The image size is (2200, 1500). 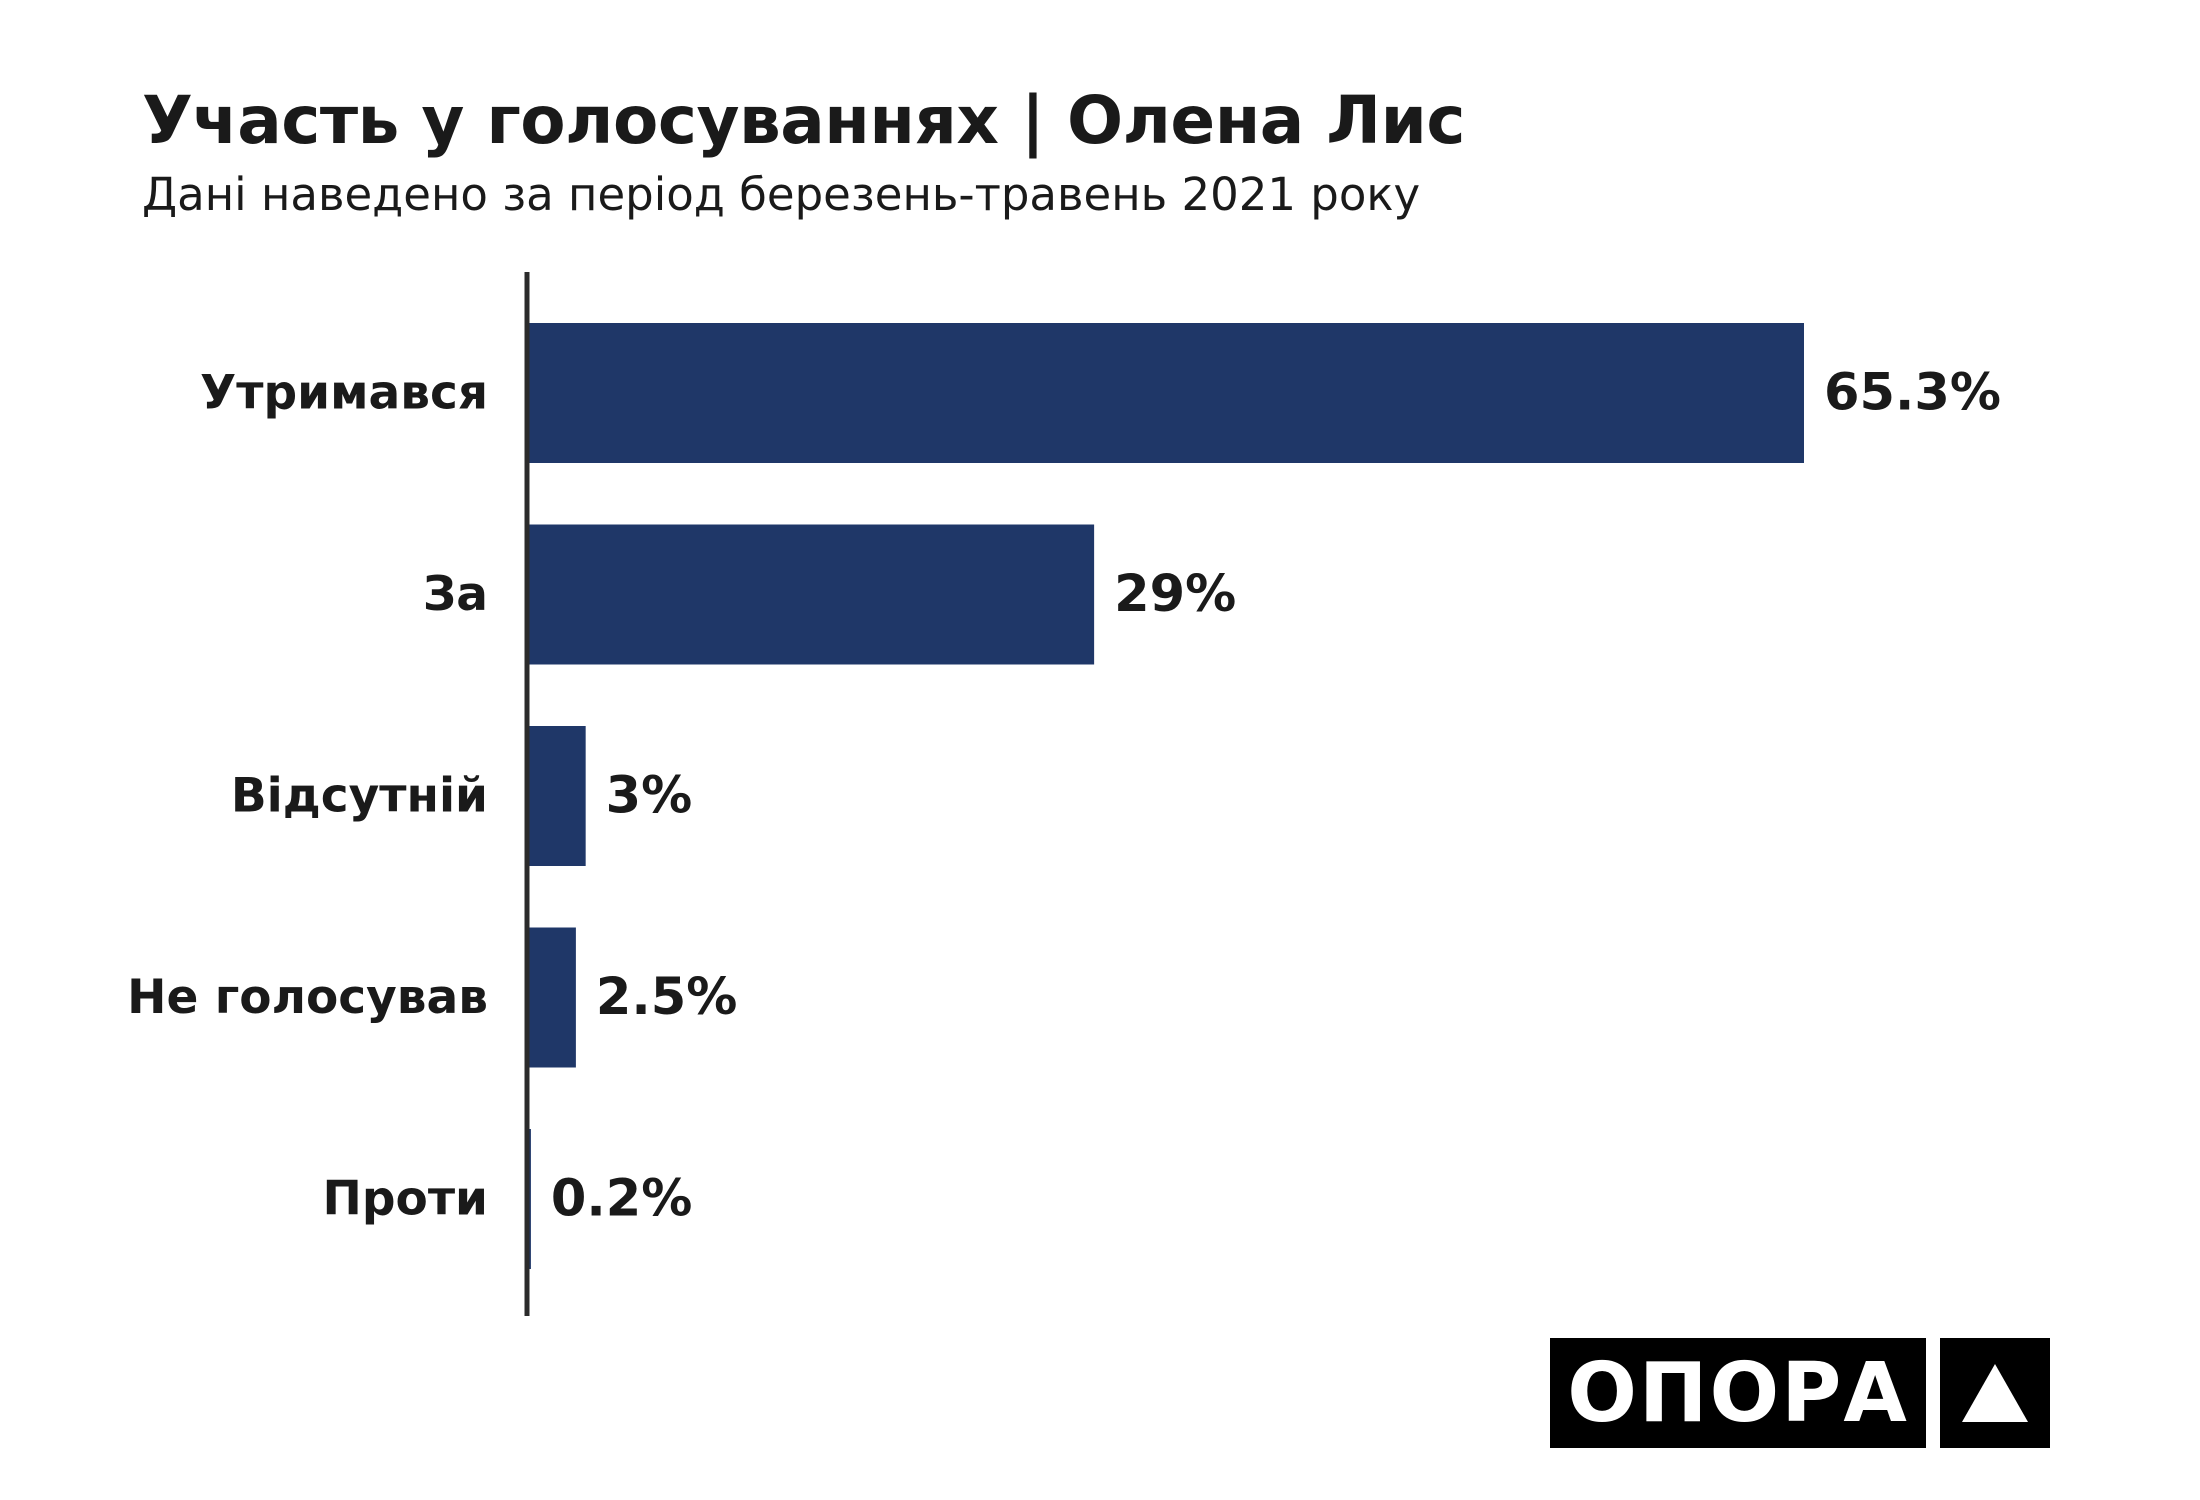 What do you see at coordinates (344, 393) in the screenshot?
I see `category-label-0: Утримався` at bounding box center [344, 393].